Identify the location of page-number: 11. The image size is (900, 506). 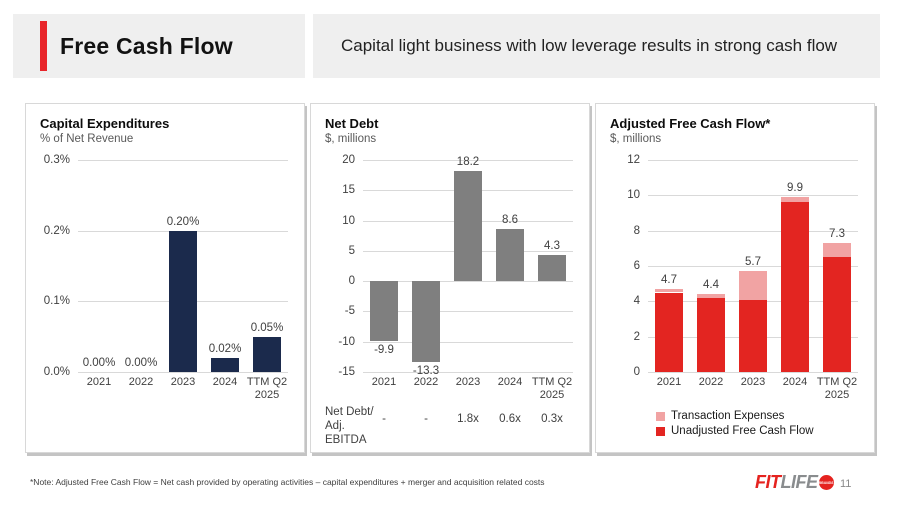
(846, 484).